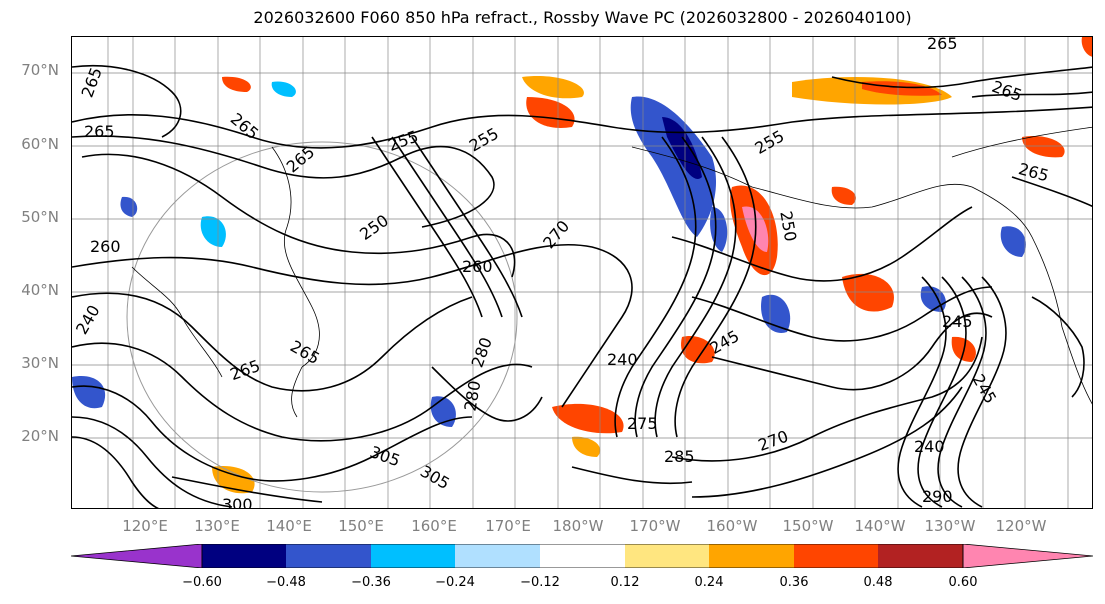  I want to click on colorbar-tick: −0.36, so click(371, 582).